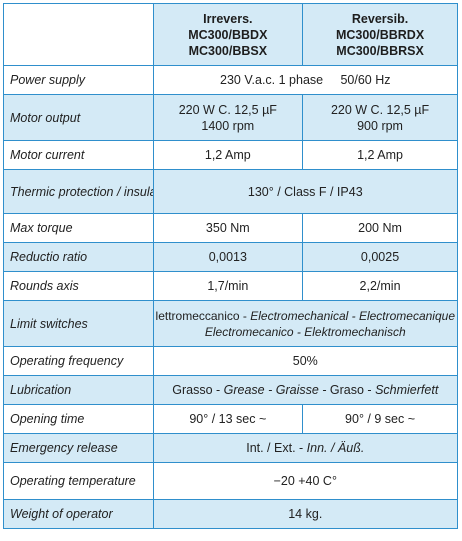  What do you see at coordinates (227, 109) in the screenshot?
I see `motor-output-irreversible-line-1: 220 W C. 12,5 µF` at bounding box center [227, 109].